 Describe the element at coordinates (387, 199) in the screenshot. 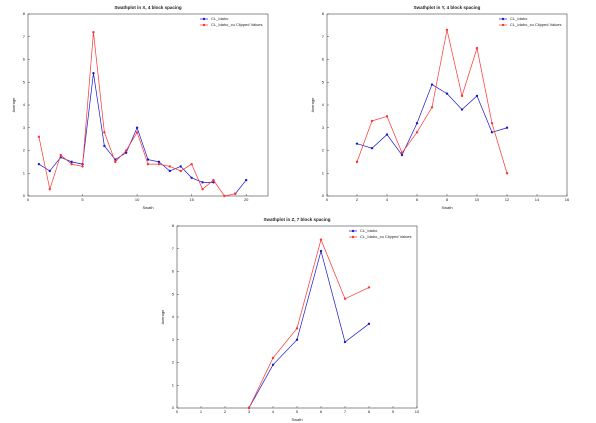

I see `x-tick-label: 4` at that location.